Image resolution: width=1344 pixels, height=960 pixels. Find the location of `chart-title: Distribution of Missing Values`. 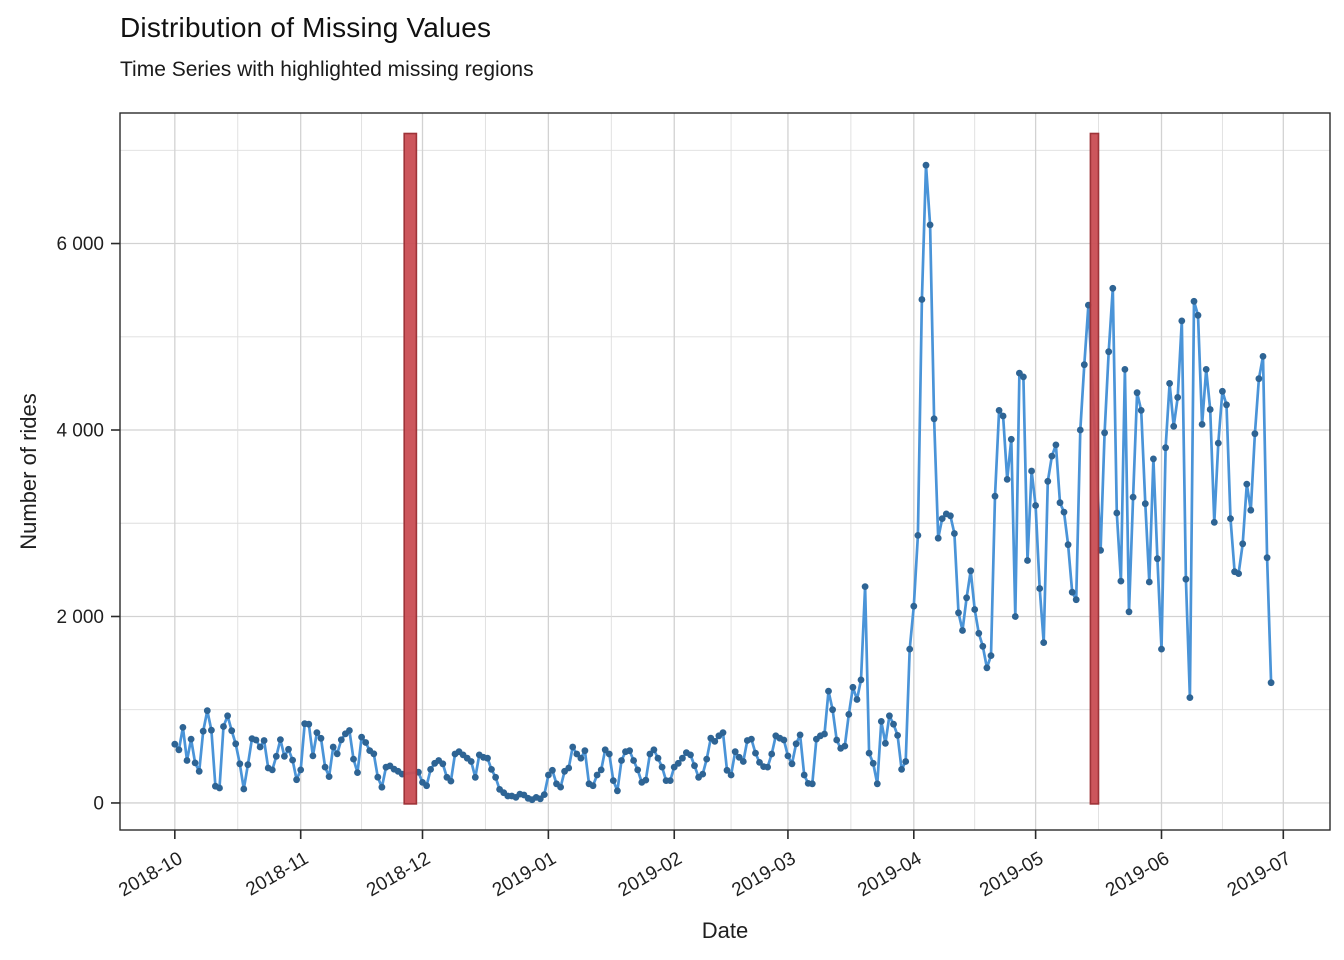

chart-title: Distribution of Missing Values is located at coordinates (306, 27).